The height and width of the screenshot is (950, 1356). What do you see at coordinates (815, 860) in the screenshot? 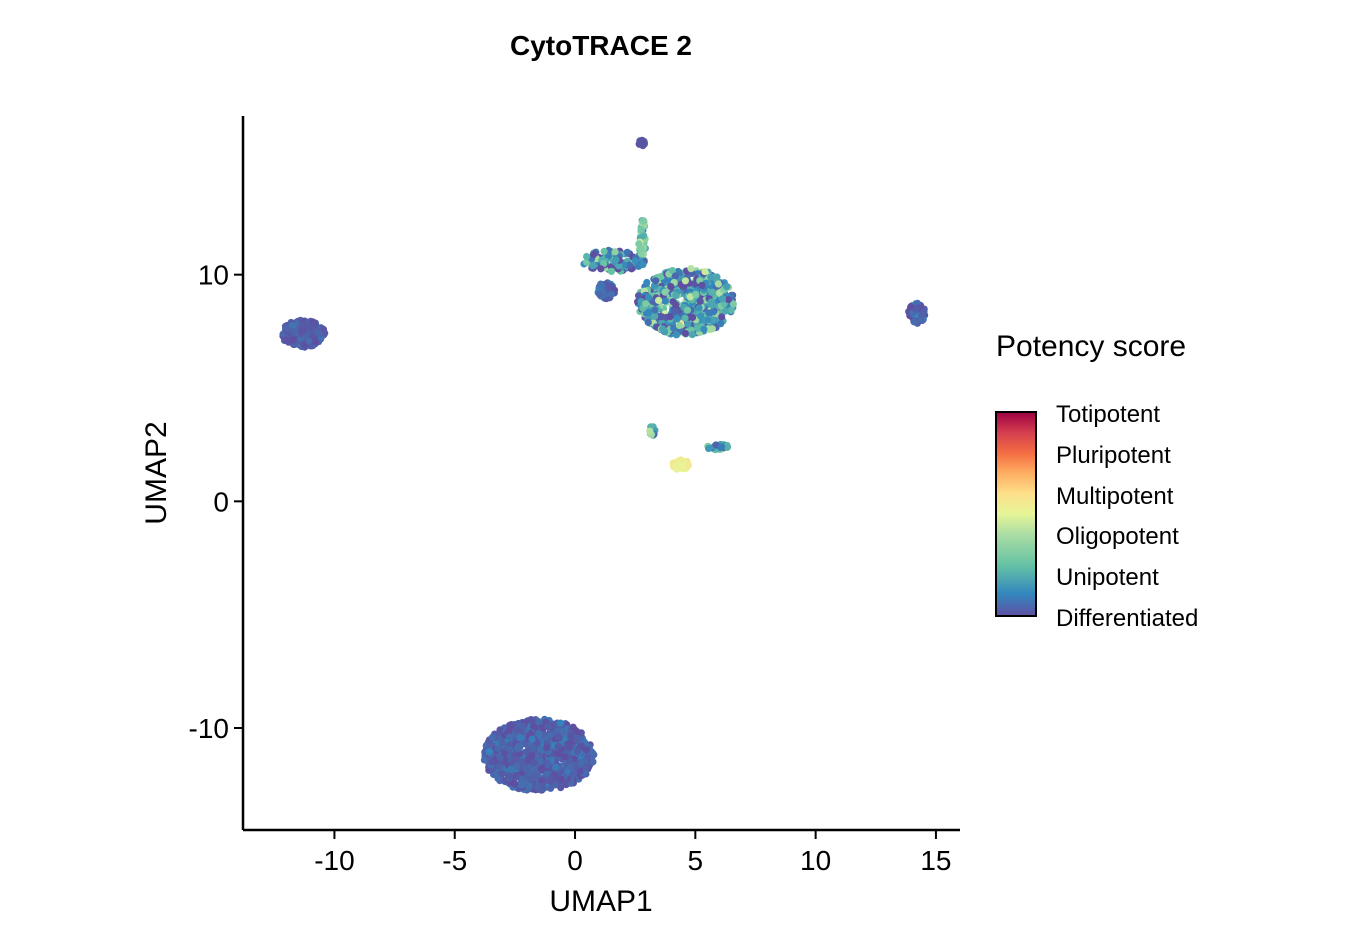
I see `x-tick-label: 10` at bounding box center [815, 860].